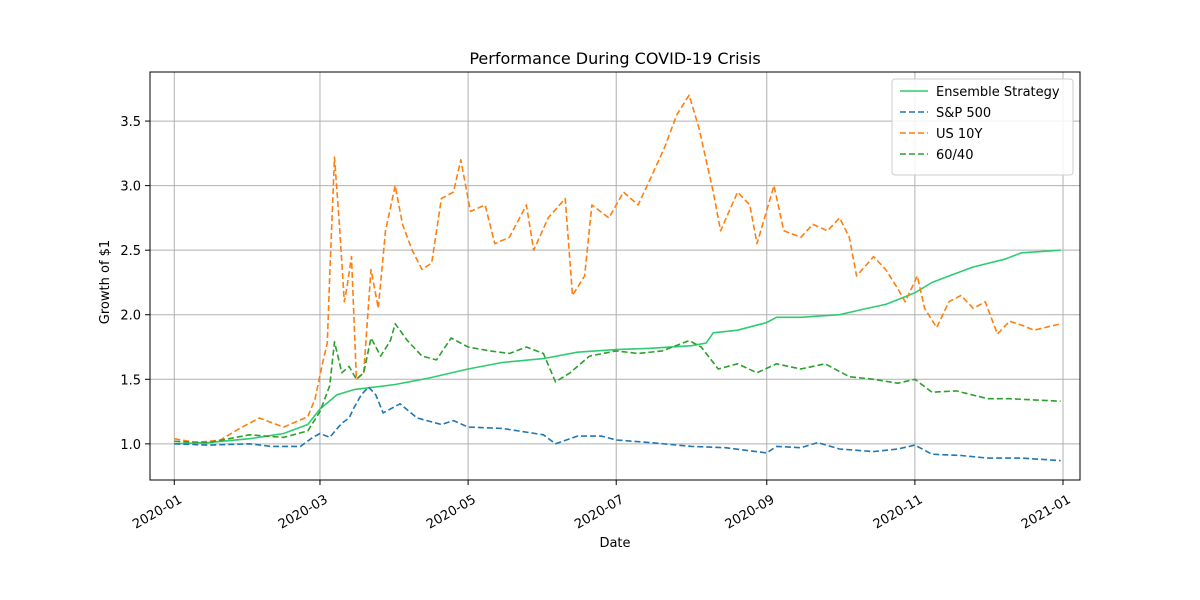 This screenshot has width=1200, height=600. I want to click on legend-label: US 10Y, so click(959, 134).